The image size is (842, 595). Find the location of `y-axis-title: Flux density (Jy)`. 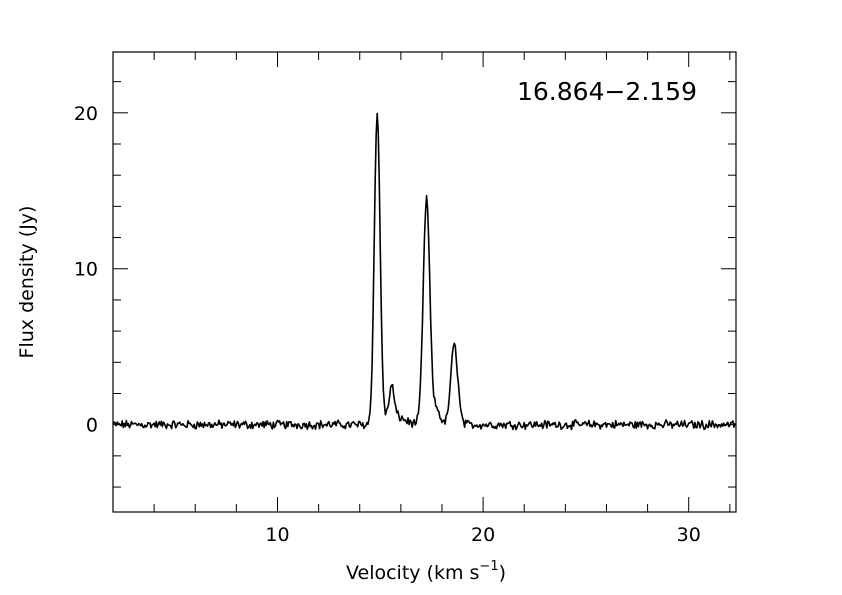

y-axis-title: Flux density (Jy) is located at coordinates (27, 282).